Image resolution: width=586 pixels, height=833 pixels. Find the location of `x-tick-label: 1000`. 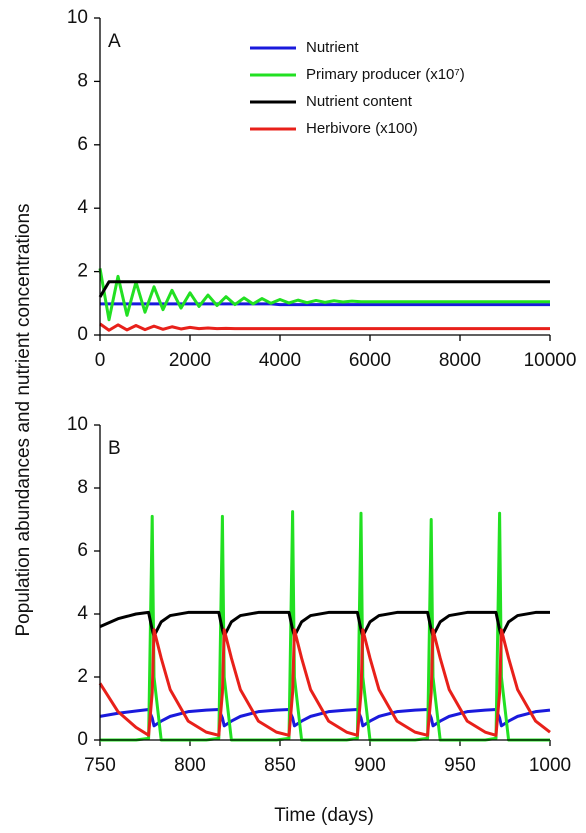

x-tick-label: 1000 is located at coordinates (550, 765).